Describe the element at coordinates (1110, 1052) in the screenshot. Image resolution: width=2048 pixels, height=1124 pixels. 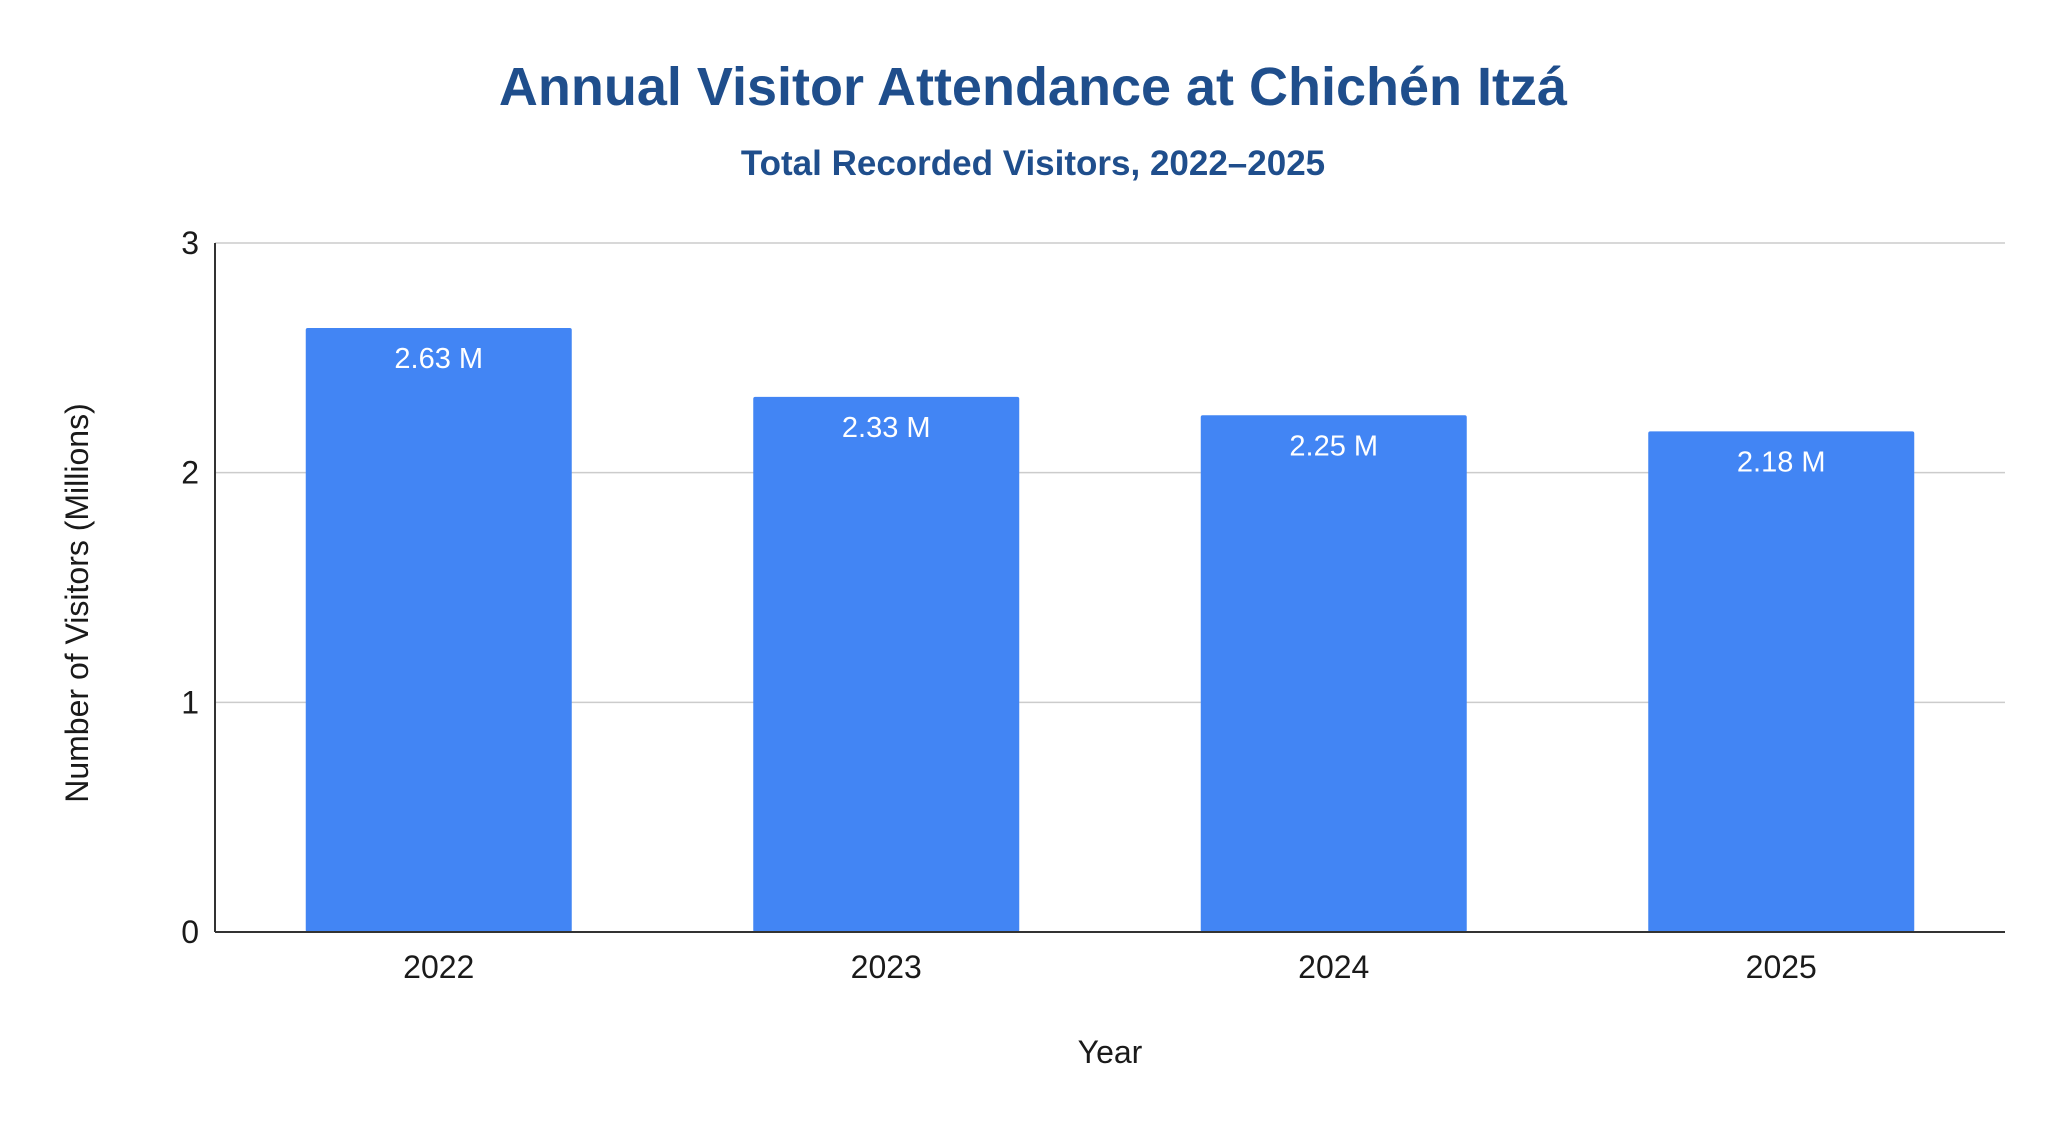
I see `x-axis-label: Year` at that location.